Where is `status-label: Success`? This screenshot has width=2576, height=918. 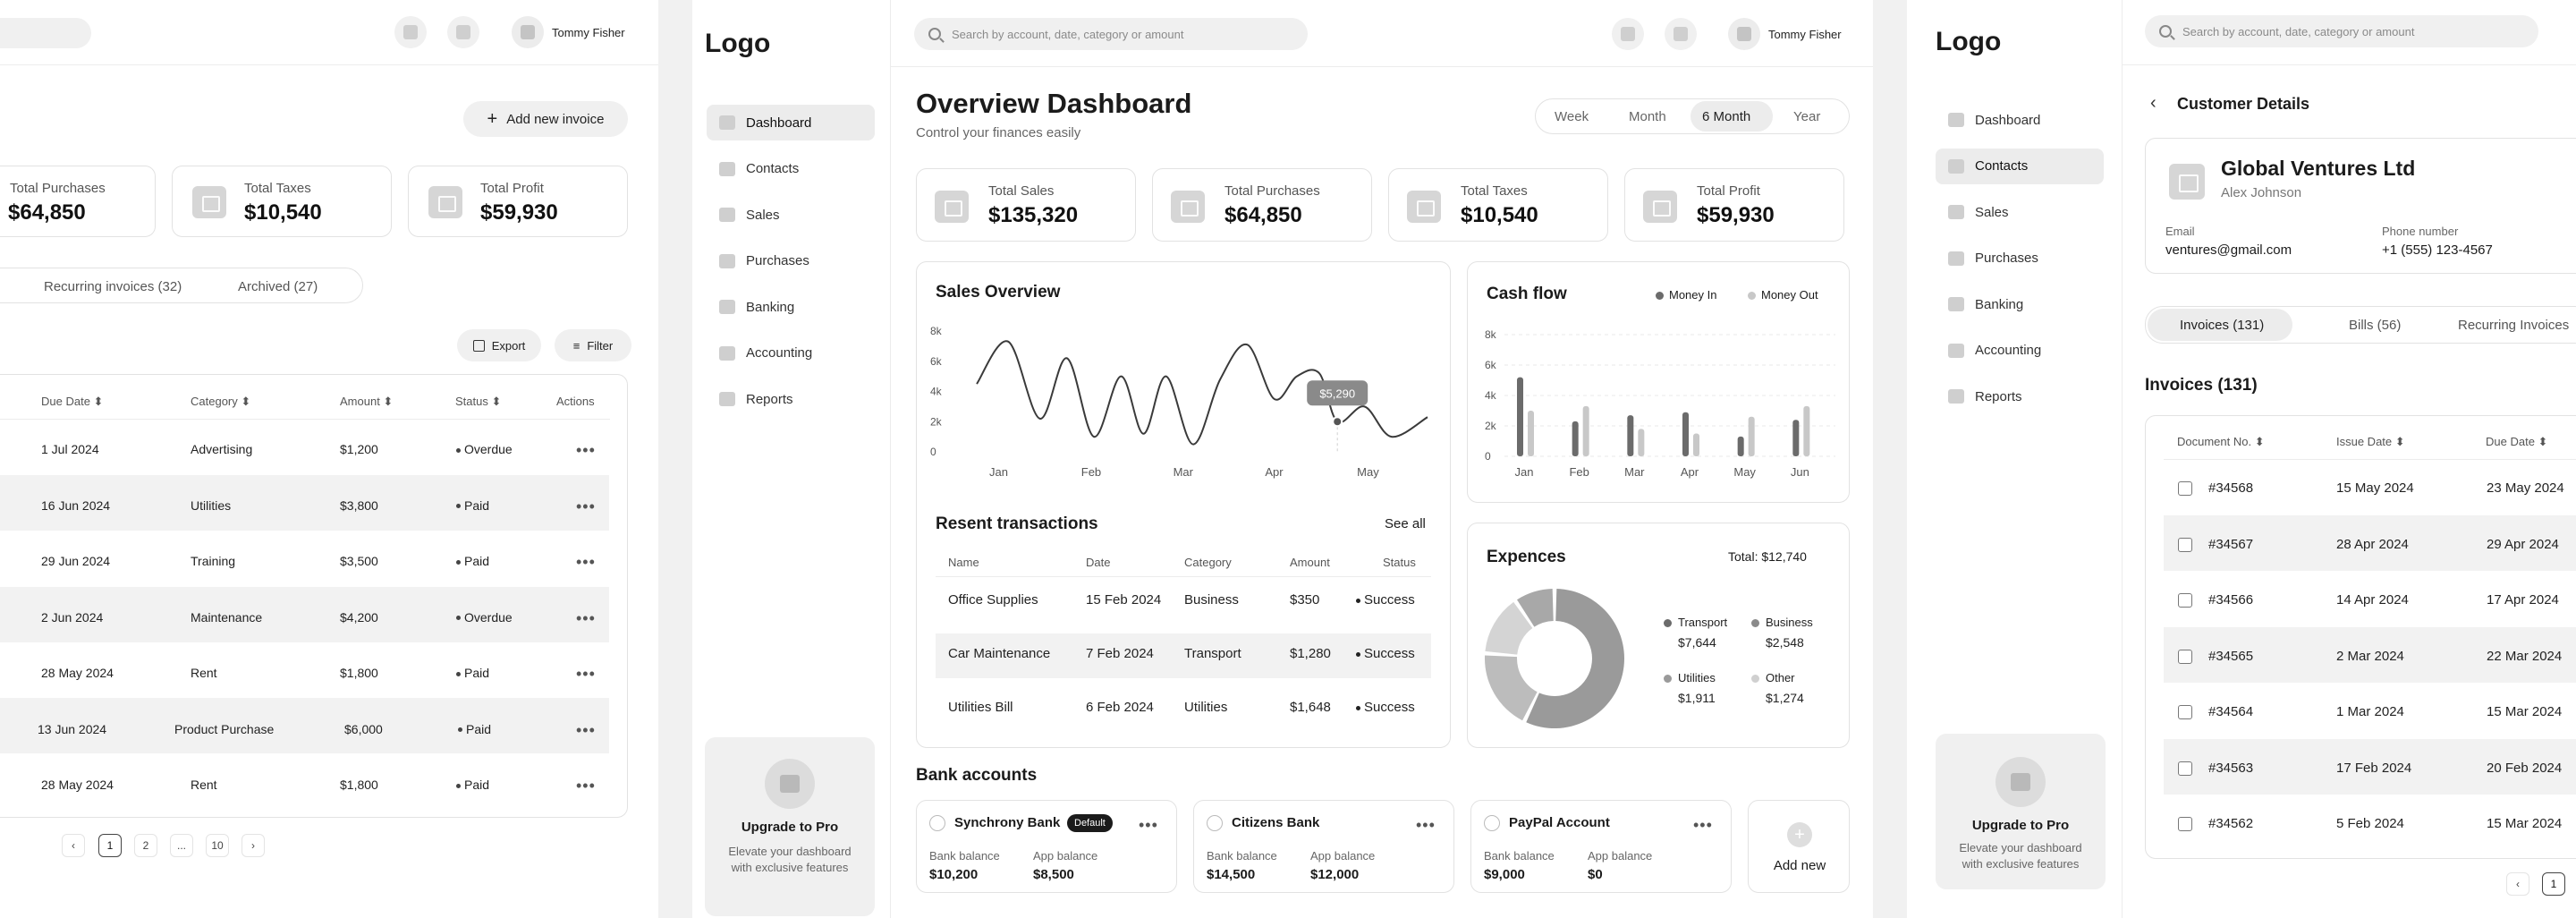
status-label: Success is located at coordinates (1389, 600).